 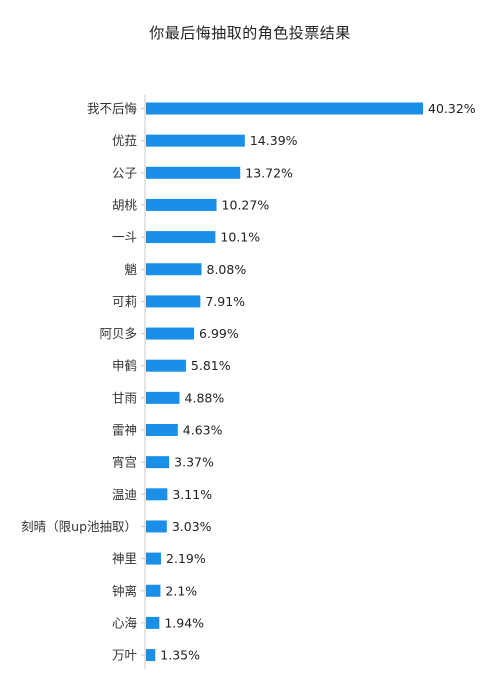 What do you see at coordinates (181, 590) in the screenshot?
I see `data-label: 2.1%` at bounding box center [181, 590].